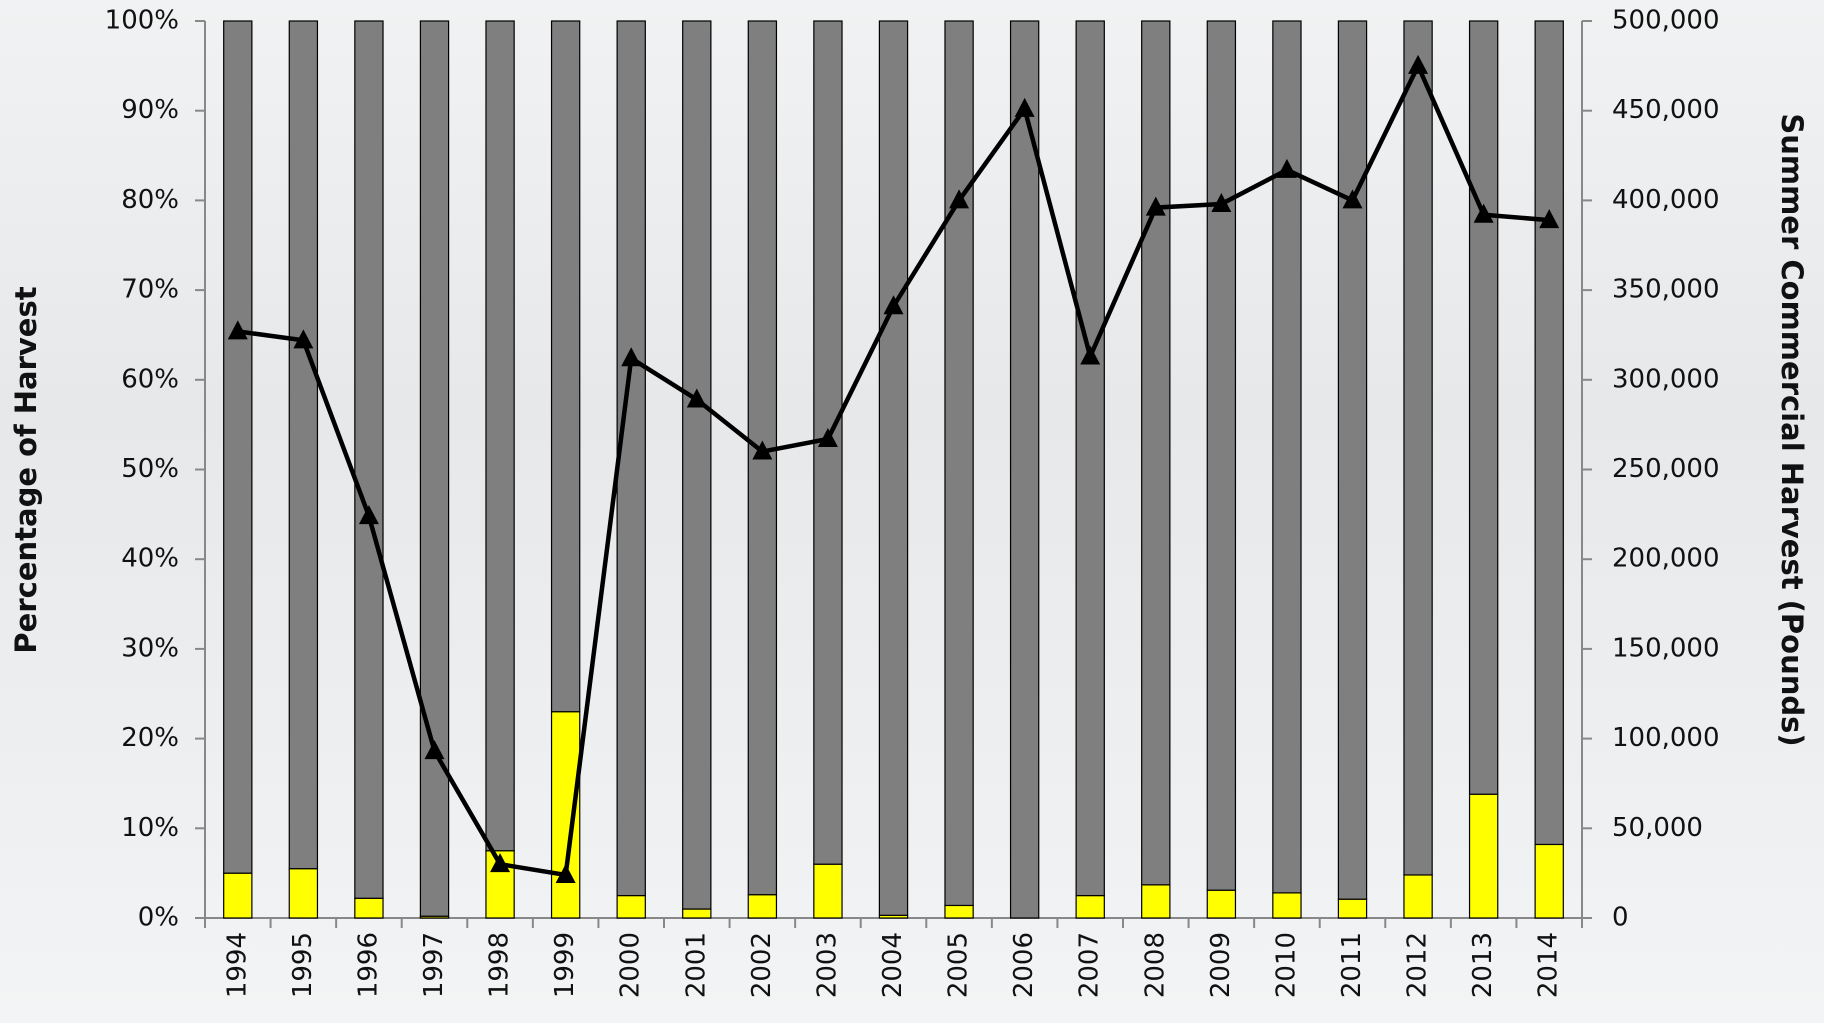  I want to click on x-tick-label: 2014, so click(1549, 965).